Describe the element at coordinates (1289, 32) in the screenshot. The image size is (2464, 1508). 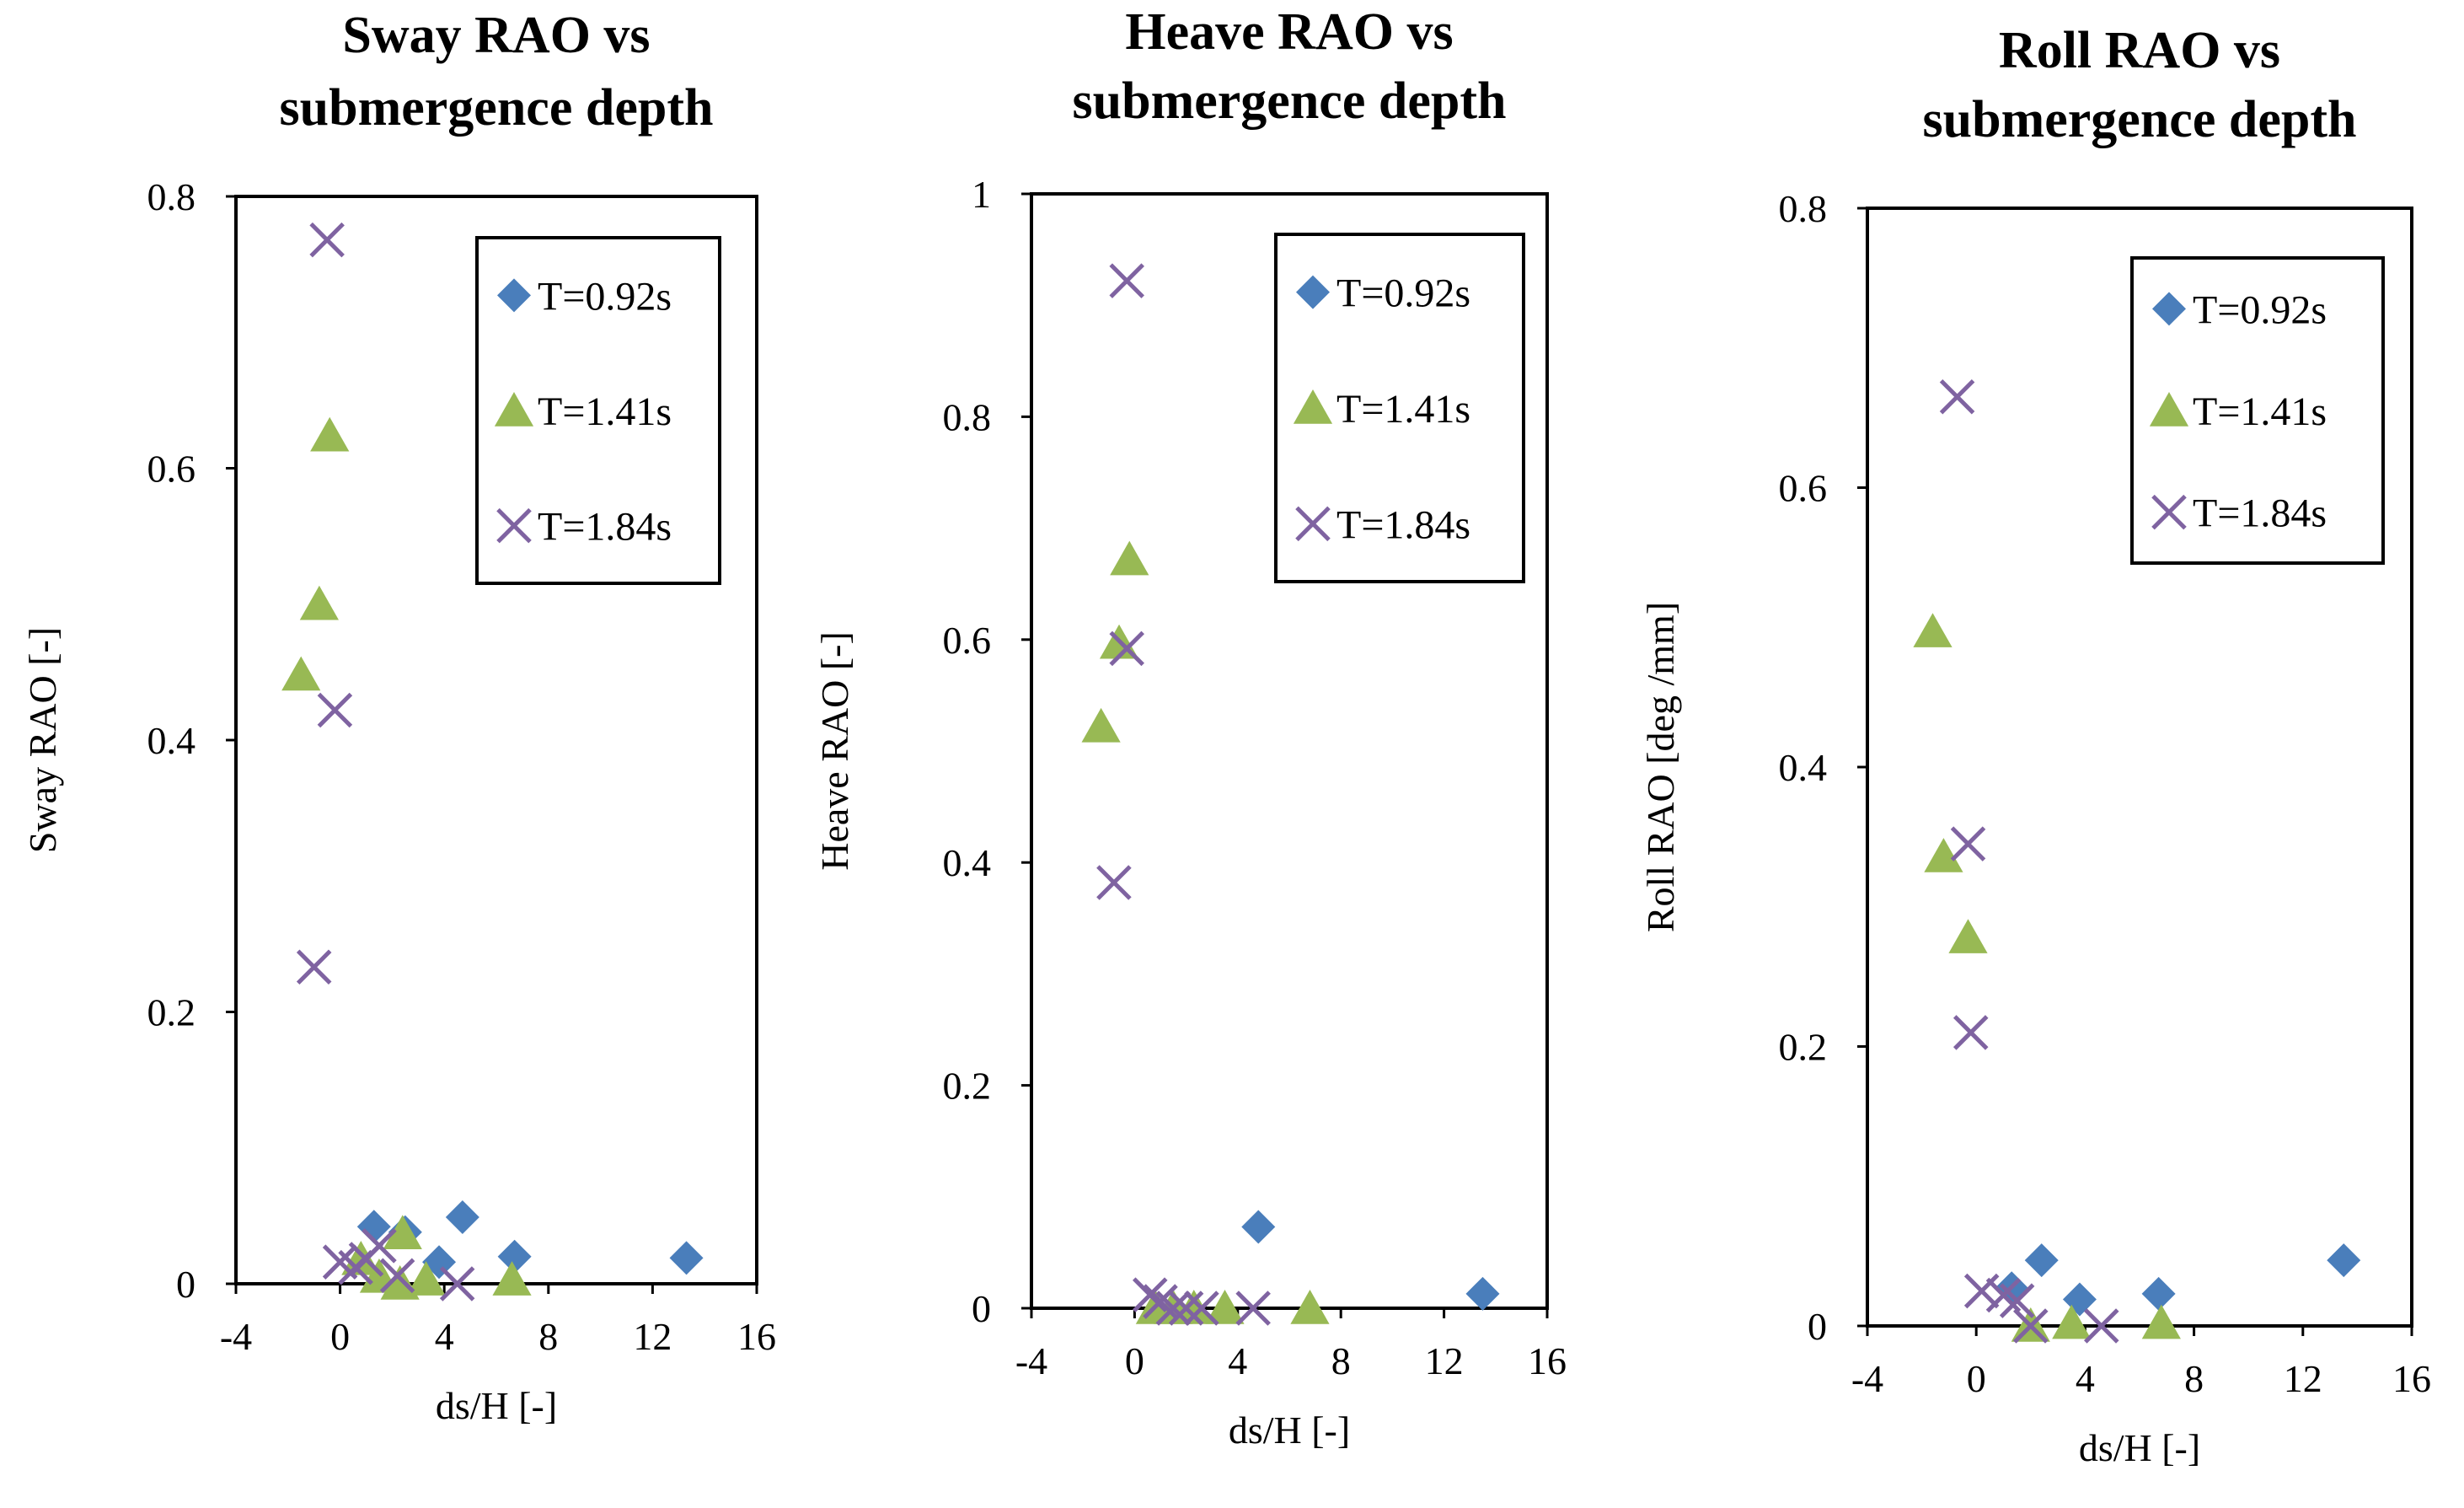
I see `chart-title-line: Heave RAO vs` at that location.